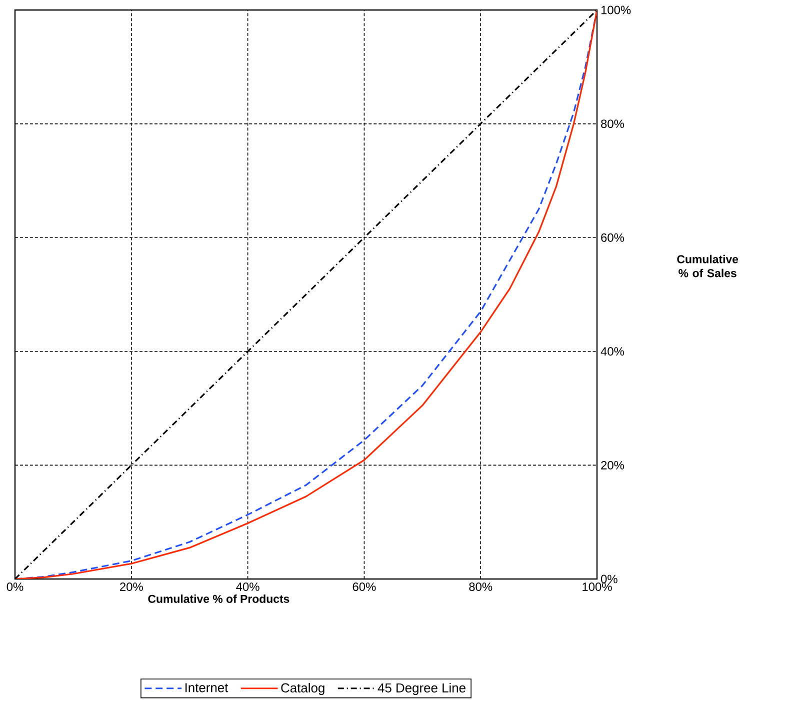 The width and height of the screenshot is (808, 709). I want to click on x-tick-label: 100%, so click(597, 586).